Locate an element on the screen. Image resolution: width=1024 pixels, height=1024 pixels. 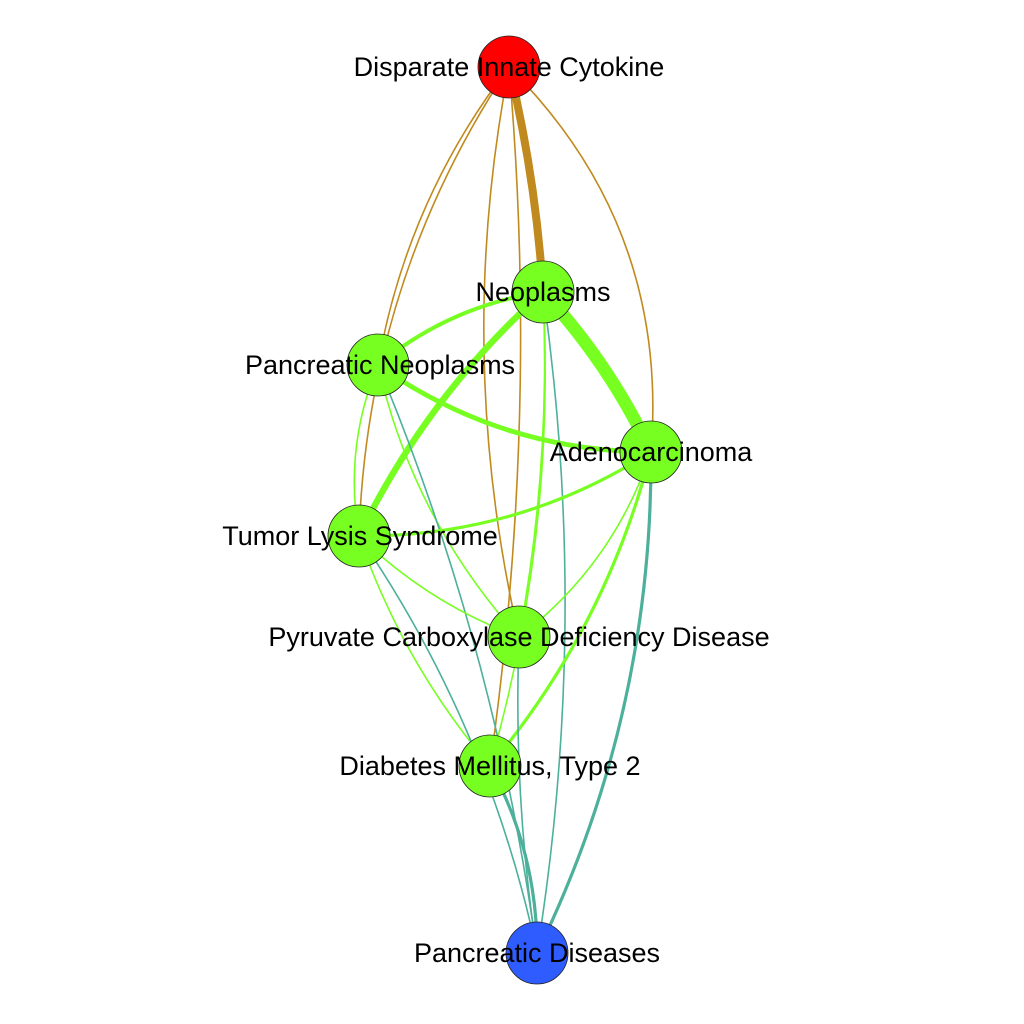
edge-cytokine-to-tumor_lysis is located at coordinates (434, 301).